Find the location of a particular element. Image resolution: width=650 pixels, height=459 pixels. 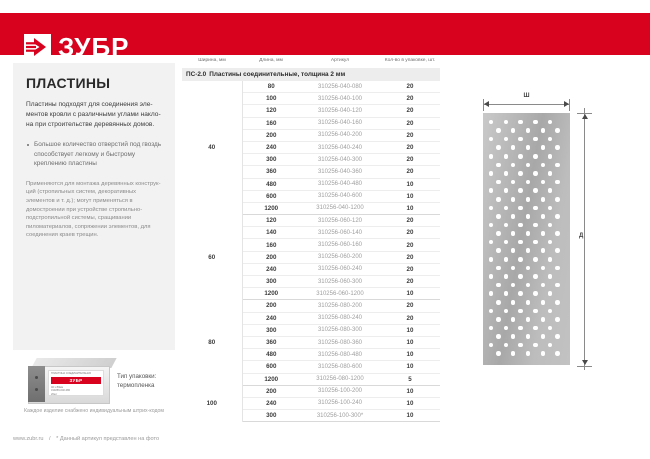

brand-name: ЗУБР is located at coordinates (94, 47).